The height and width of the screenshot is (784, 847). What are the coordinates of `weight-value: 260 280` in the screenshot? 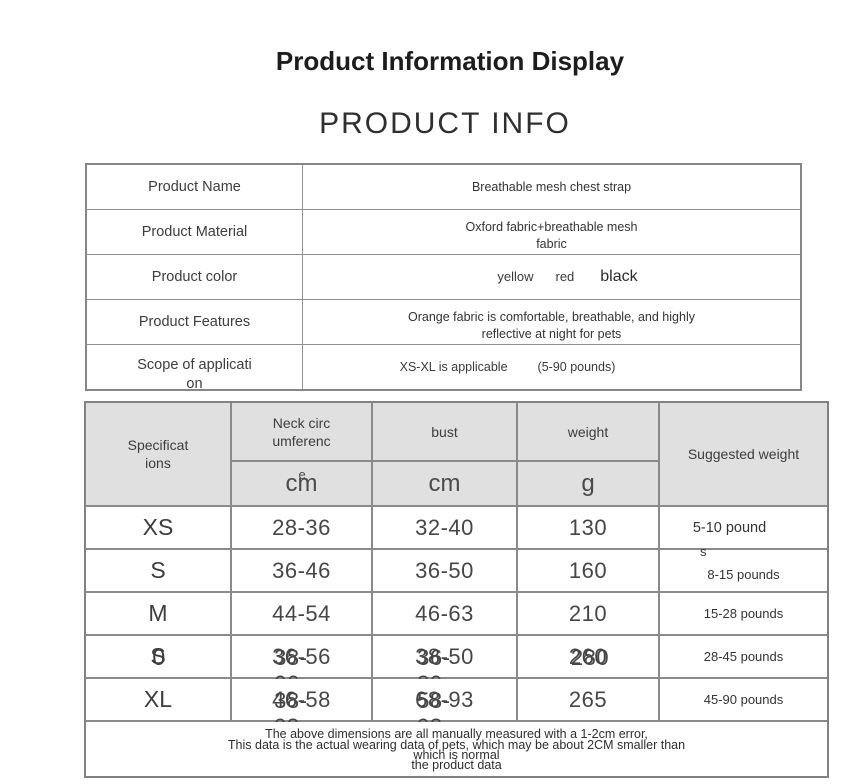 It's located at (588, 656).